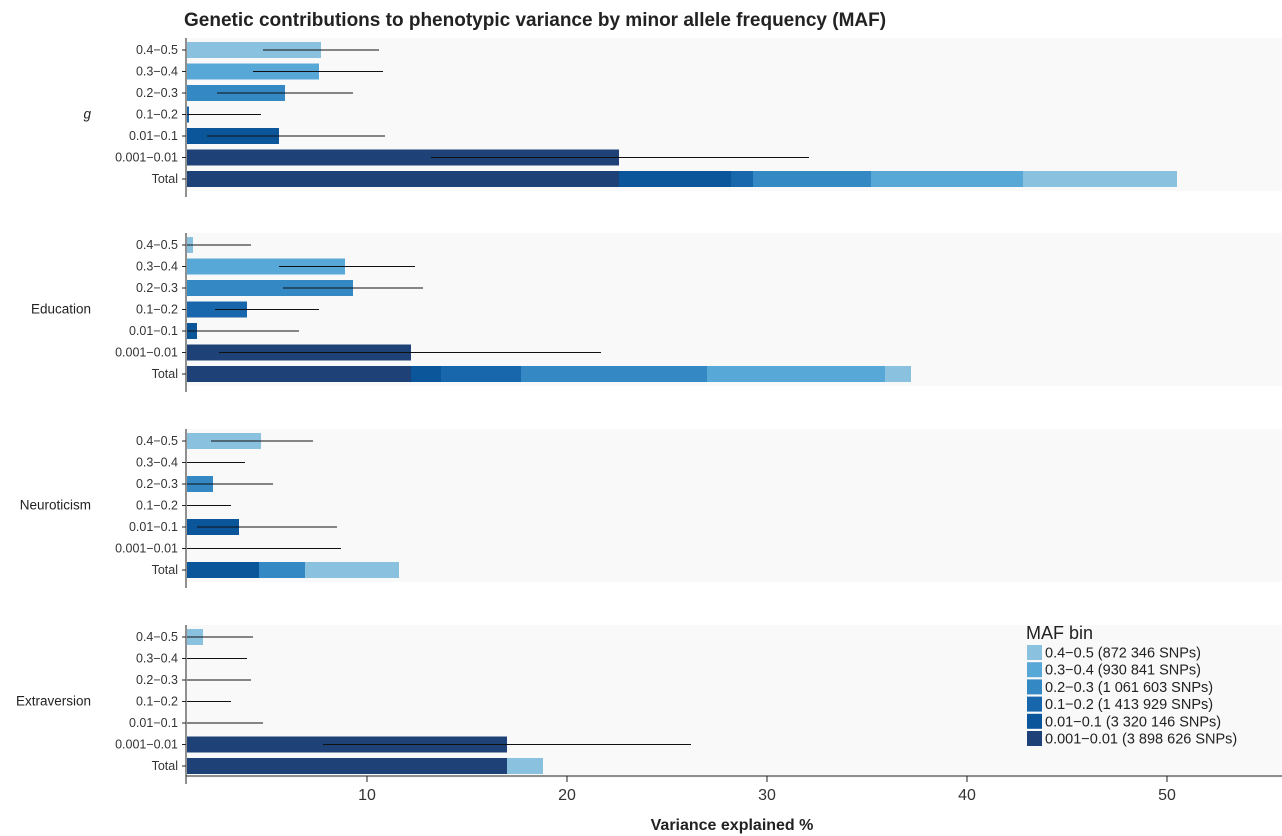 The width and height of the screenshot is (1282, 836). I want to click on legend-item: 0.01−0.1 (3 320 146 SNPs), so click(1133, 722).